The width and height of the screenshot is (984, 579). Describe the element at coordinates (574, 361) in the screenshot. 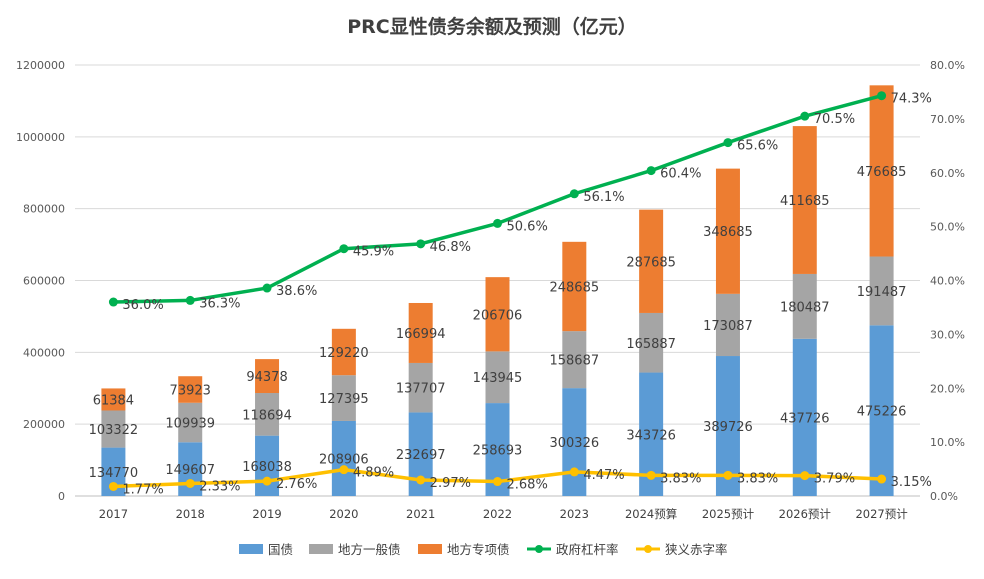

I see `bar-data-label: 158687` at that location.